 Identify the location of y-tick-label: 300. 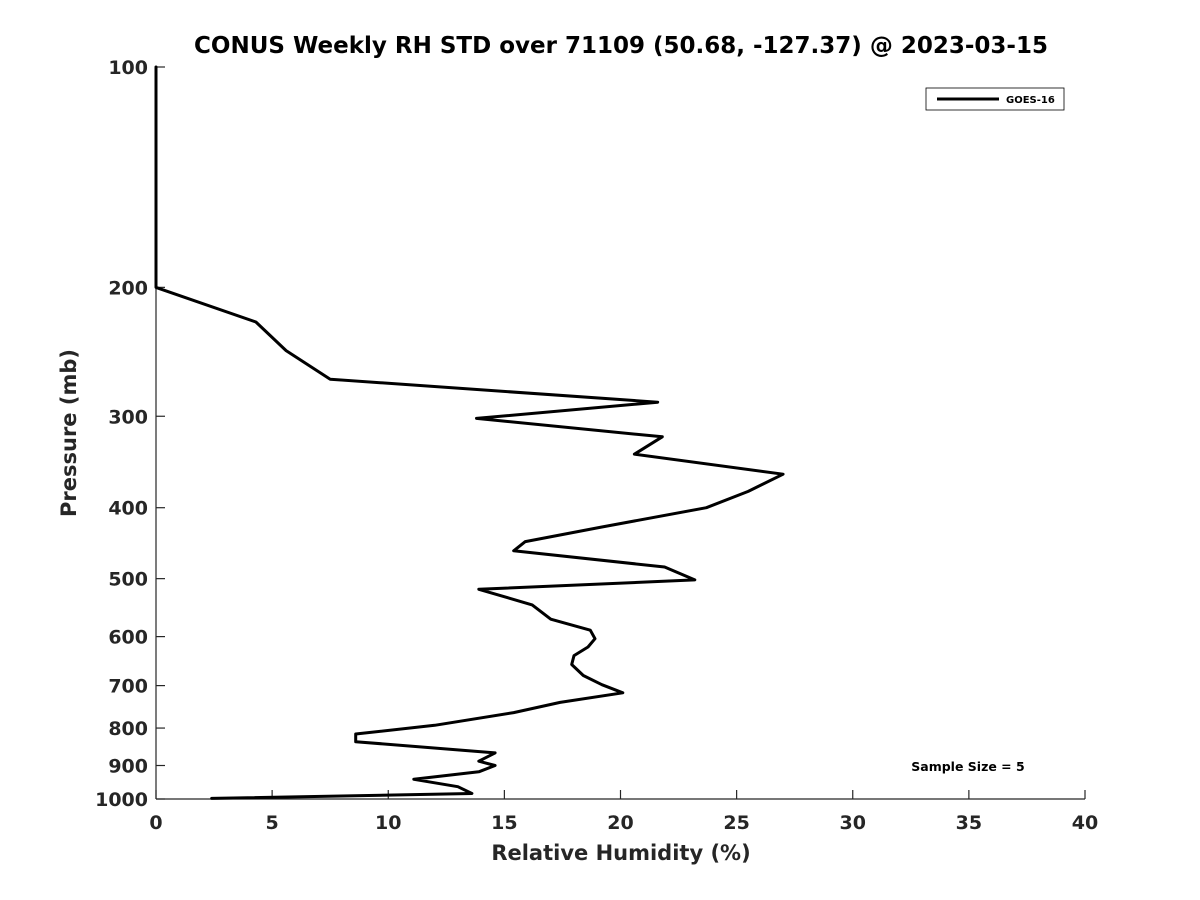
(128, 417).